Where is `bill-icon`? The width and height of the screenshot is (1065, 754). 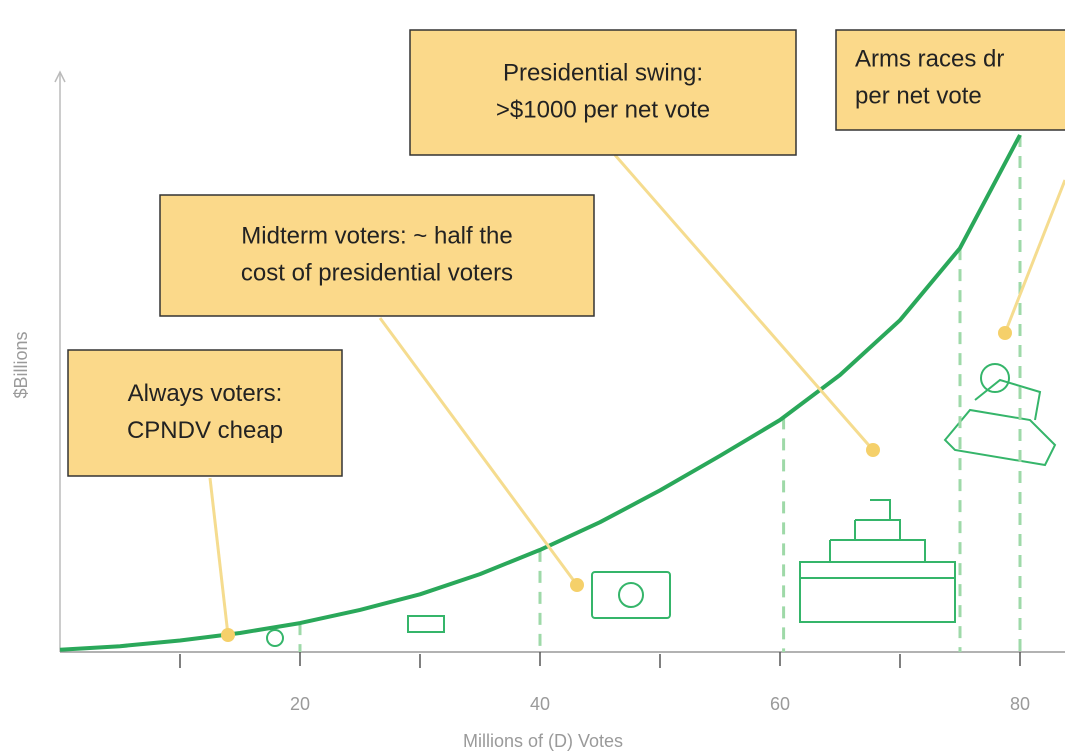 bill-icon is located at coordinates (426, 624).